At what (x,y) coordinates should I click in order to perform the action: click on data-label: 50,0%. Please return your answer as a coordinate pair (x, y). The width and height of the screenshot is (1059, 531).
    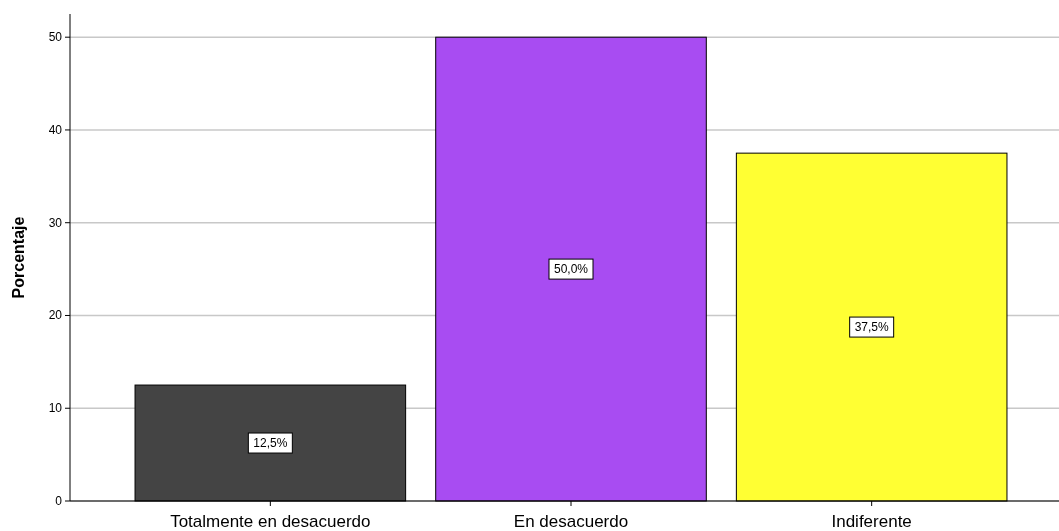
    Looking at the image, I should click on (571, 269).